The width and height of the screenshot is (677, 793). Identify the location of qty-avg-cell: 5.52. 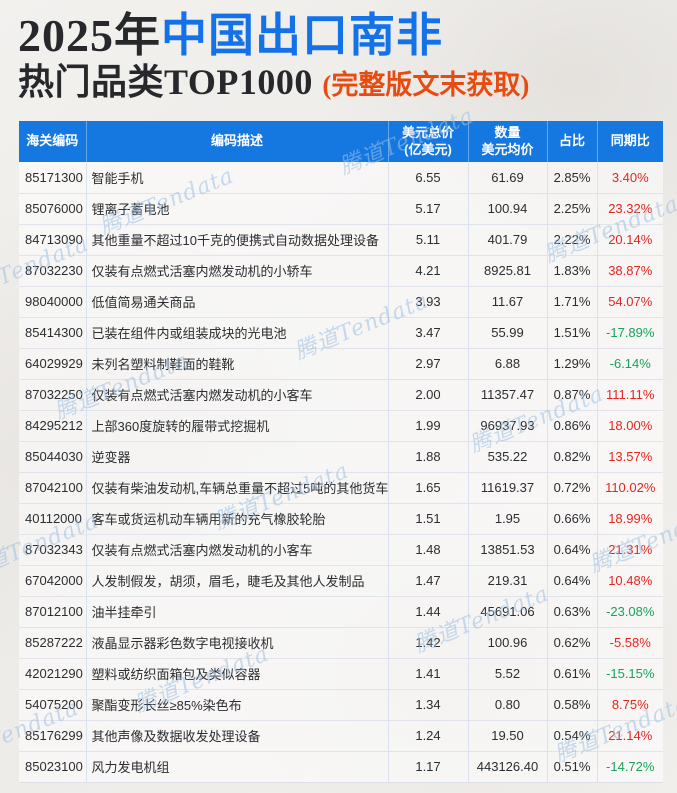
(507, 673).